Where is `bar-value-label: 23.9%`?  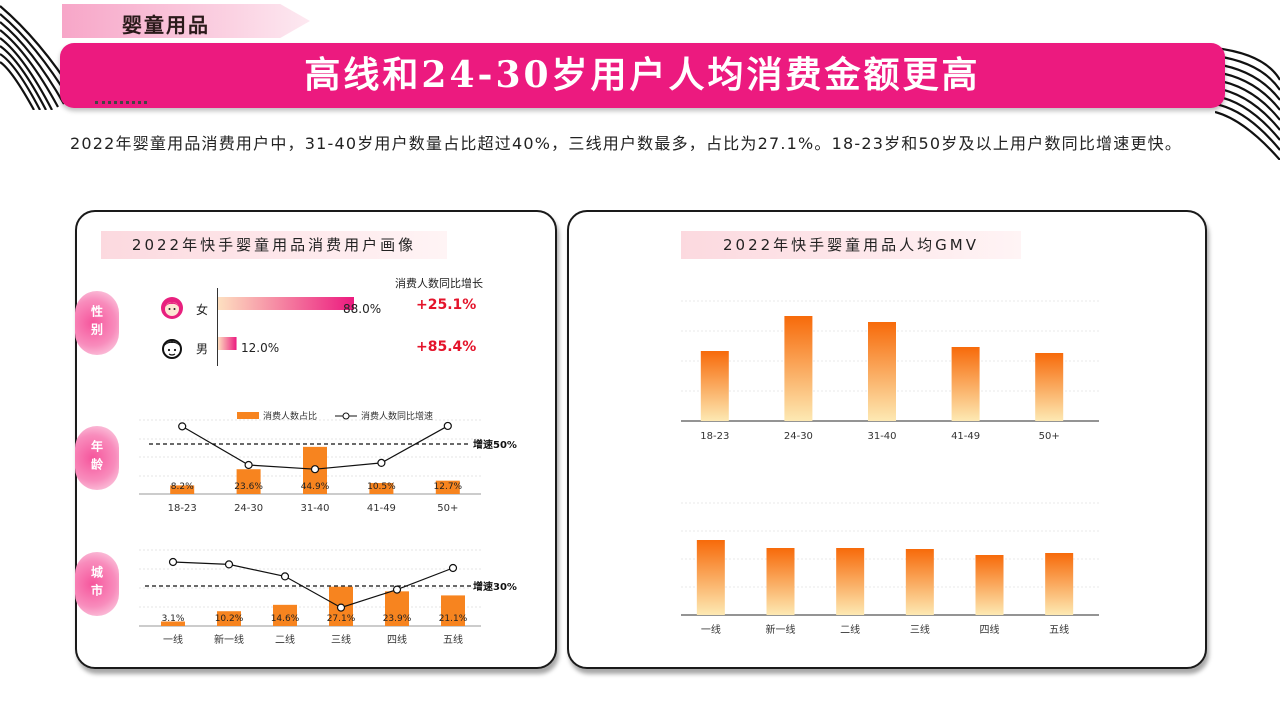
bar-value-label: 23.9% is located at coordinates (397, 619).